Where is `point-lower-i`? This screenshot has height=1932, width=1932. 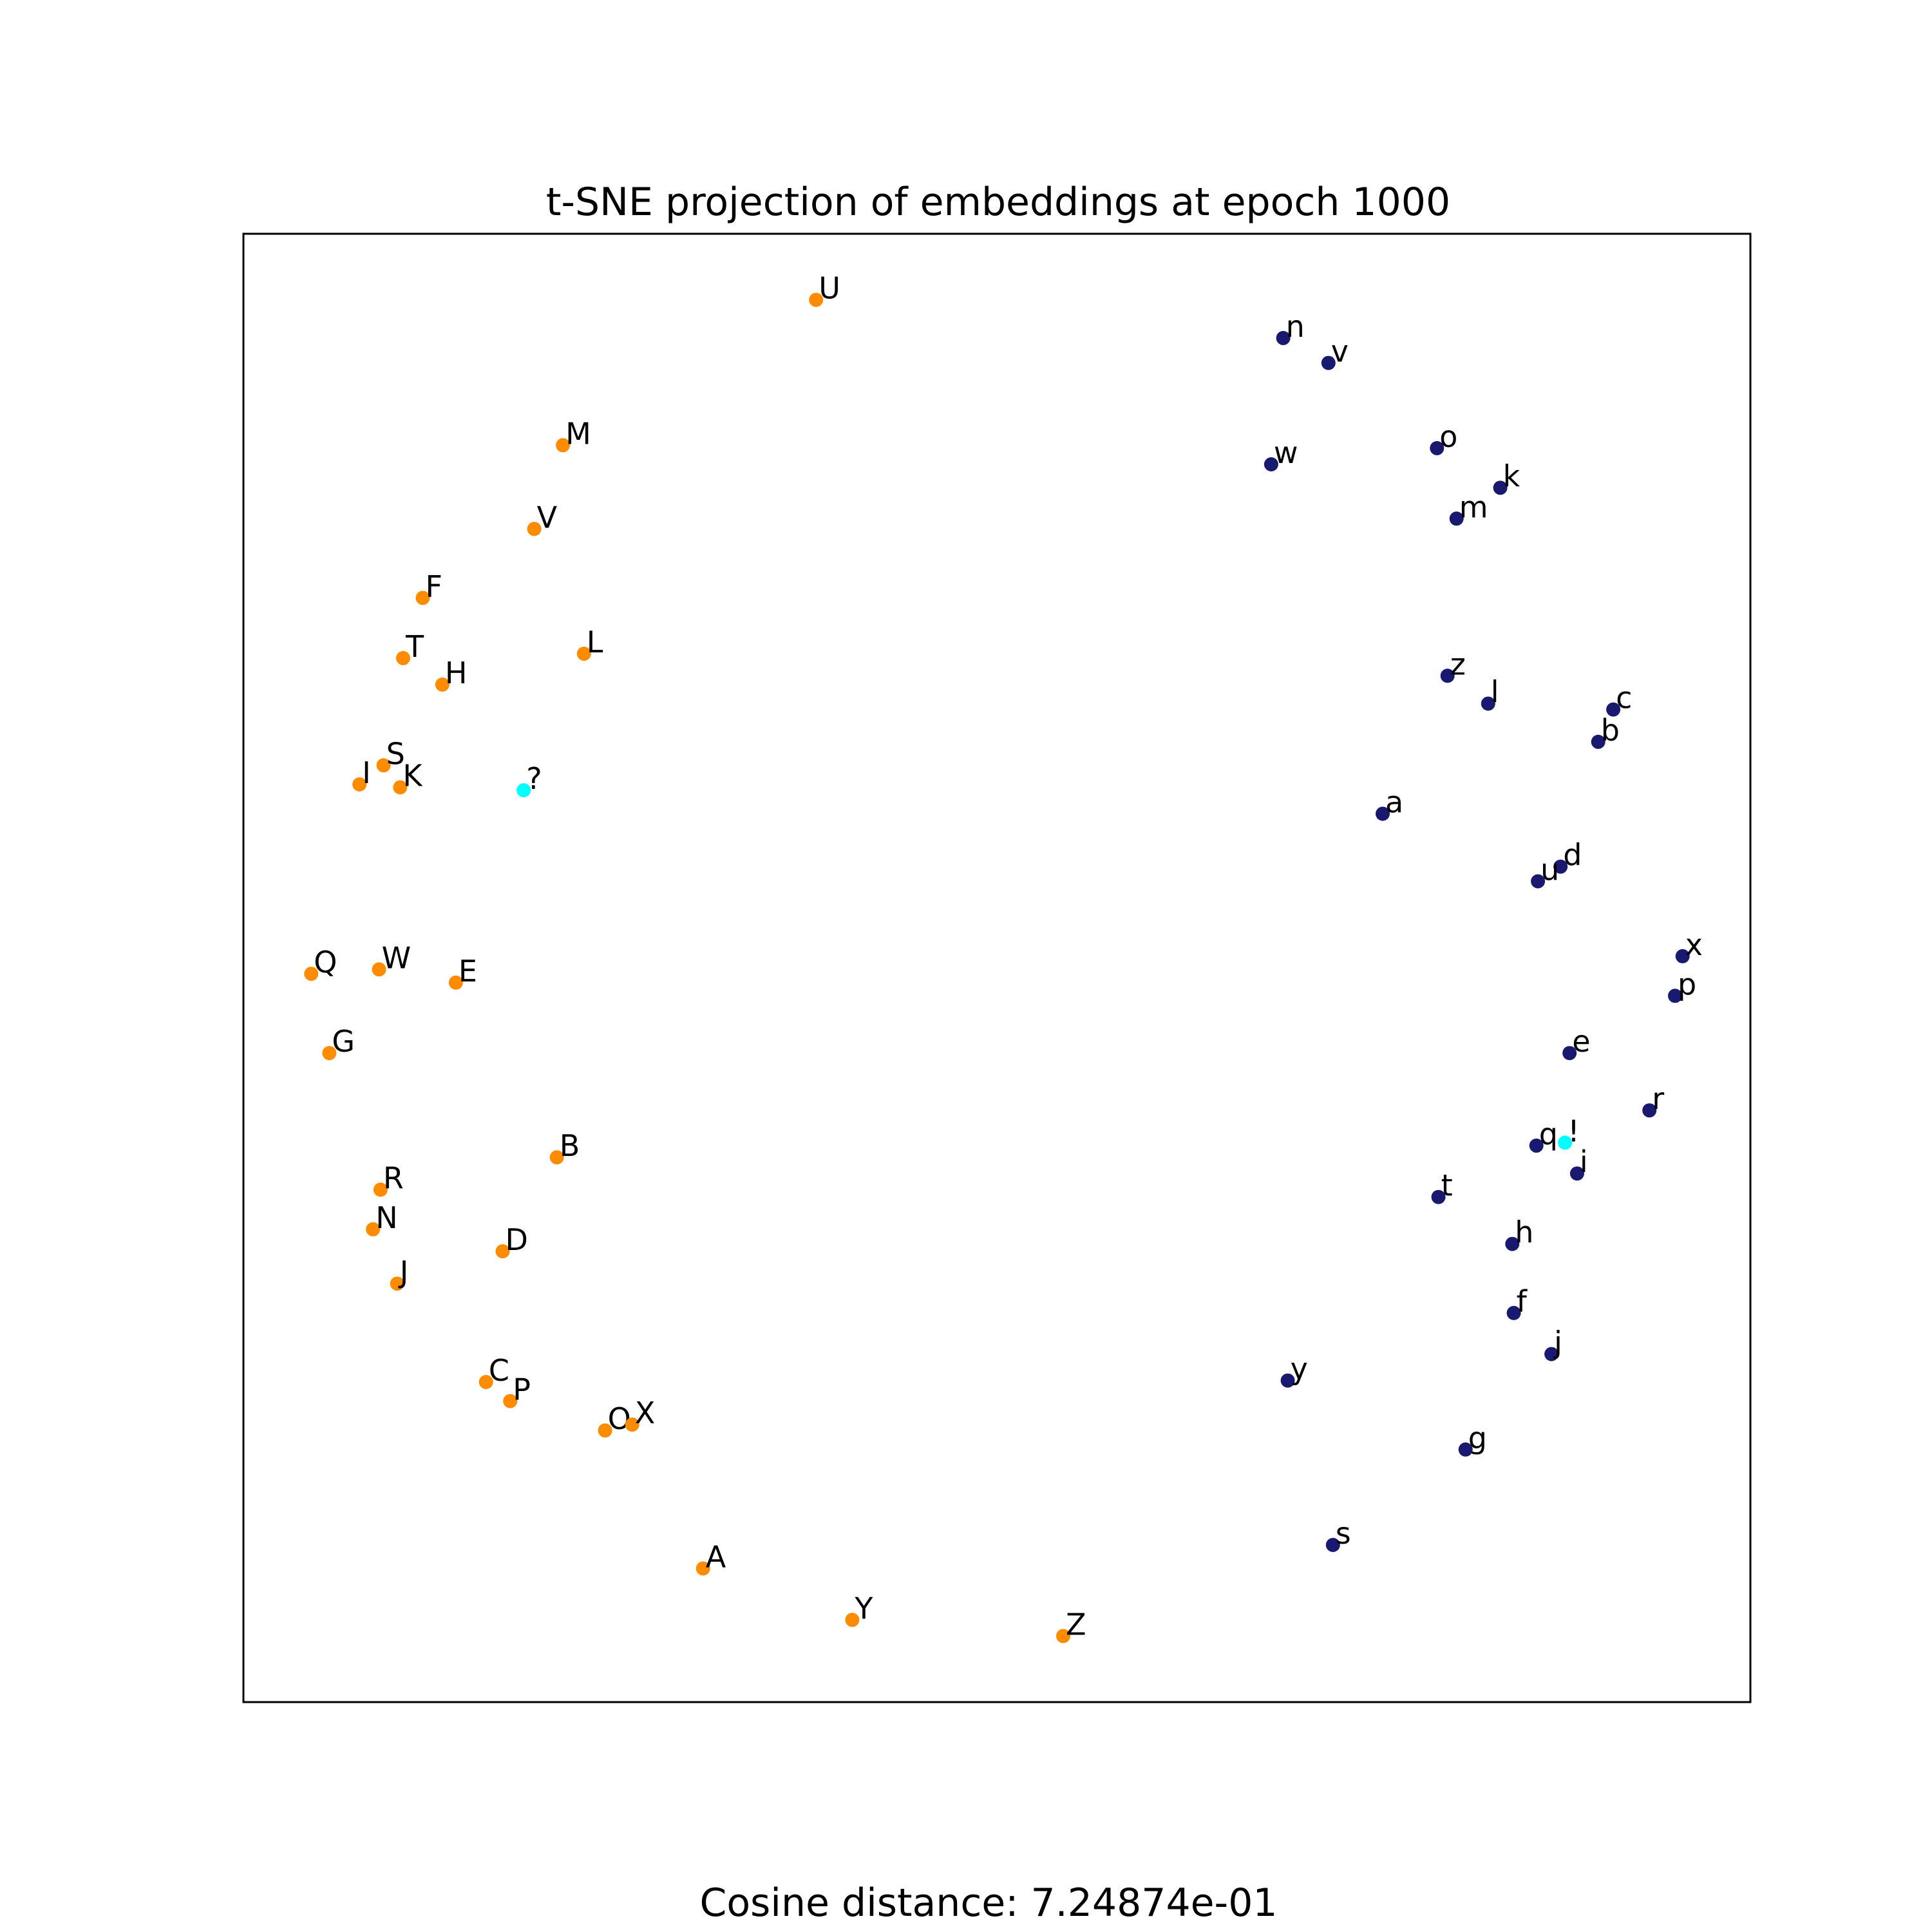
point-lower-i is located at coordinates (1576, 1173).